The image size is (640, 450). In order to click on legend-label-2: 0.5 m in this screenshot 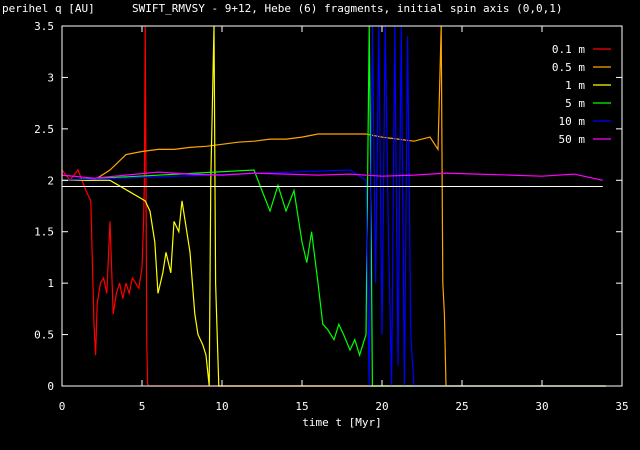, I will do `click(568, 67)`.